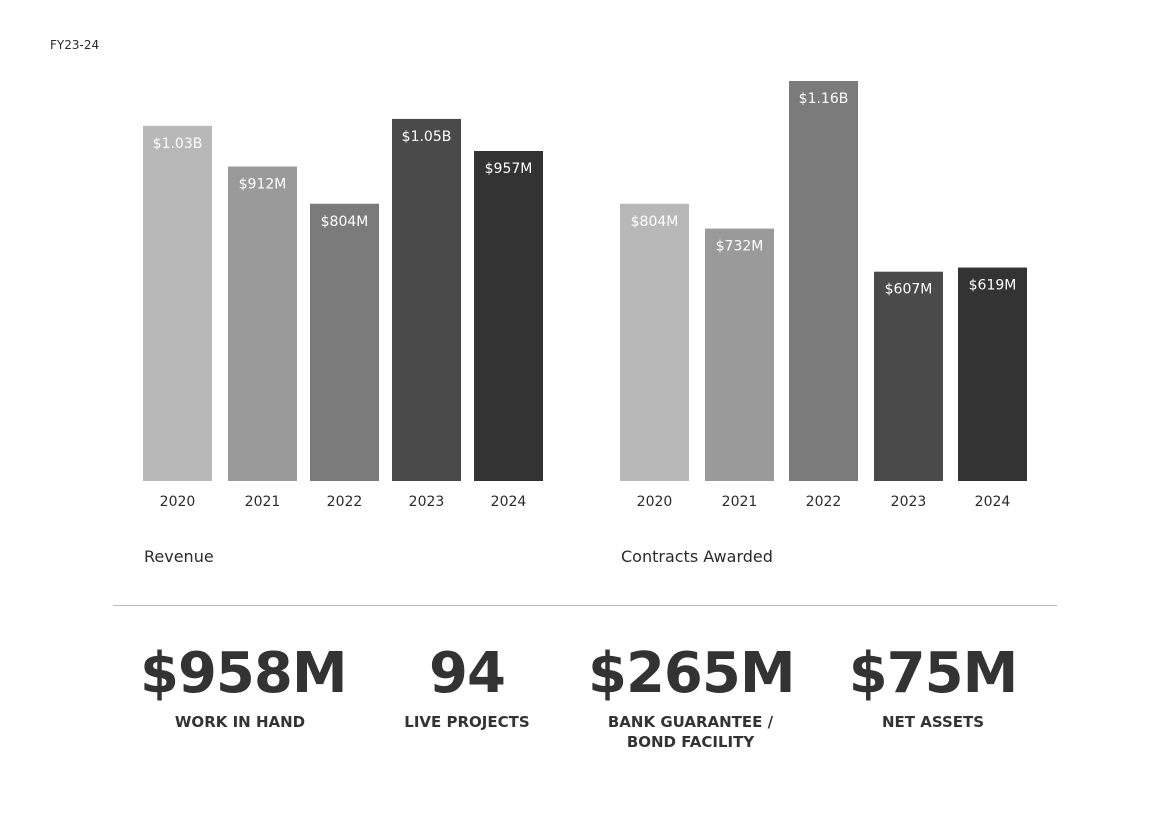 This screenshot has width=1170, height=828. I want to click on stat-value: $265M, so click(692, 673).